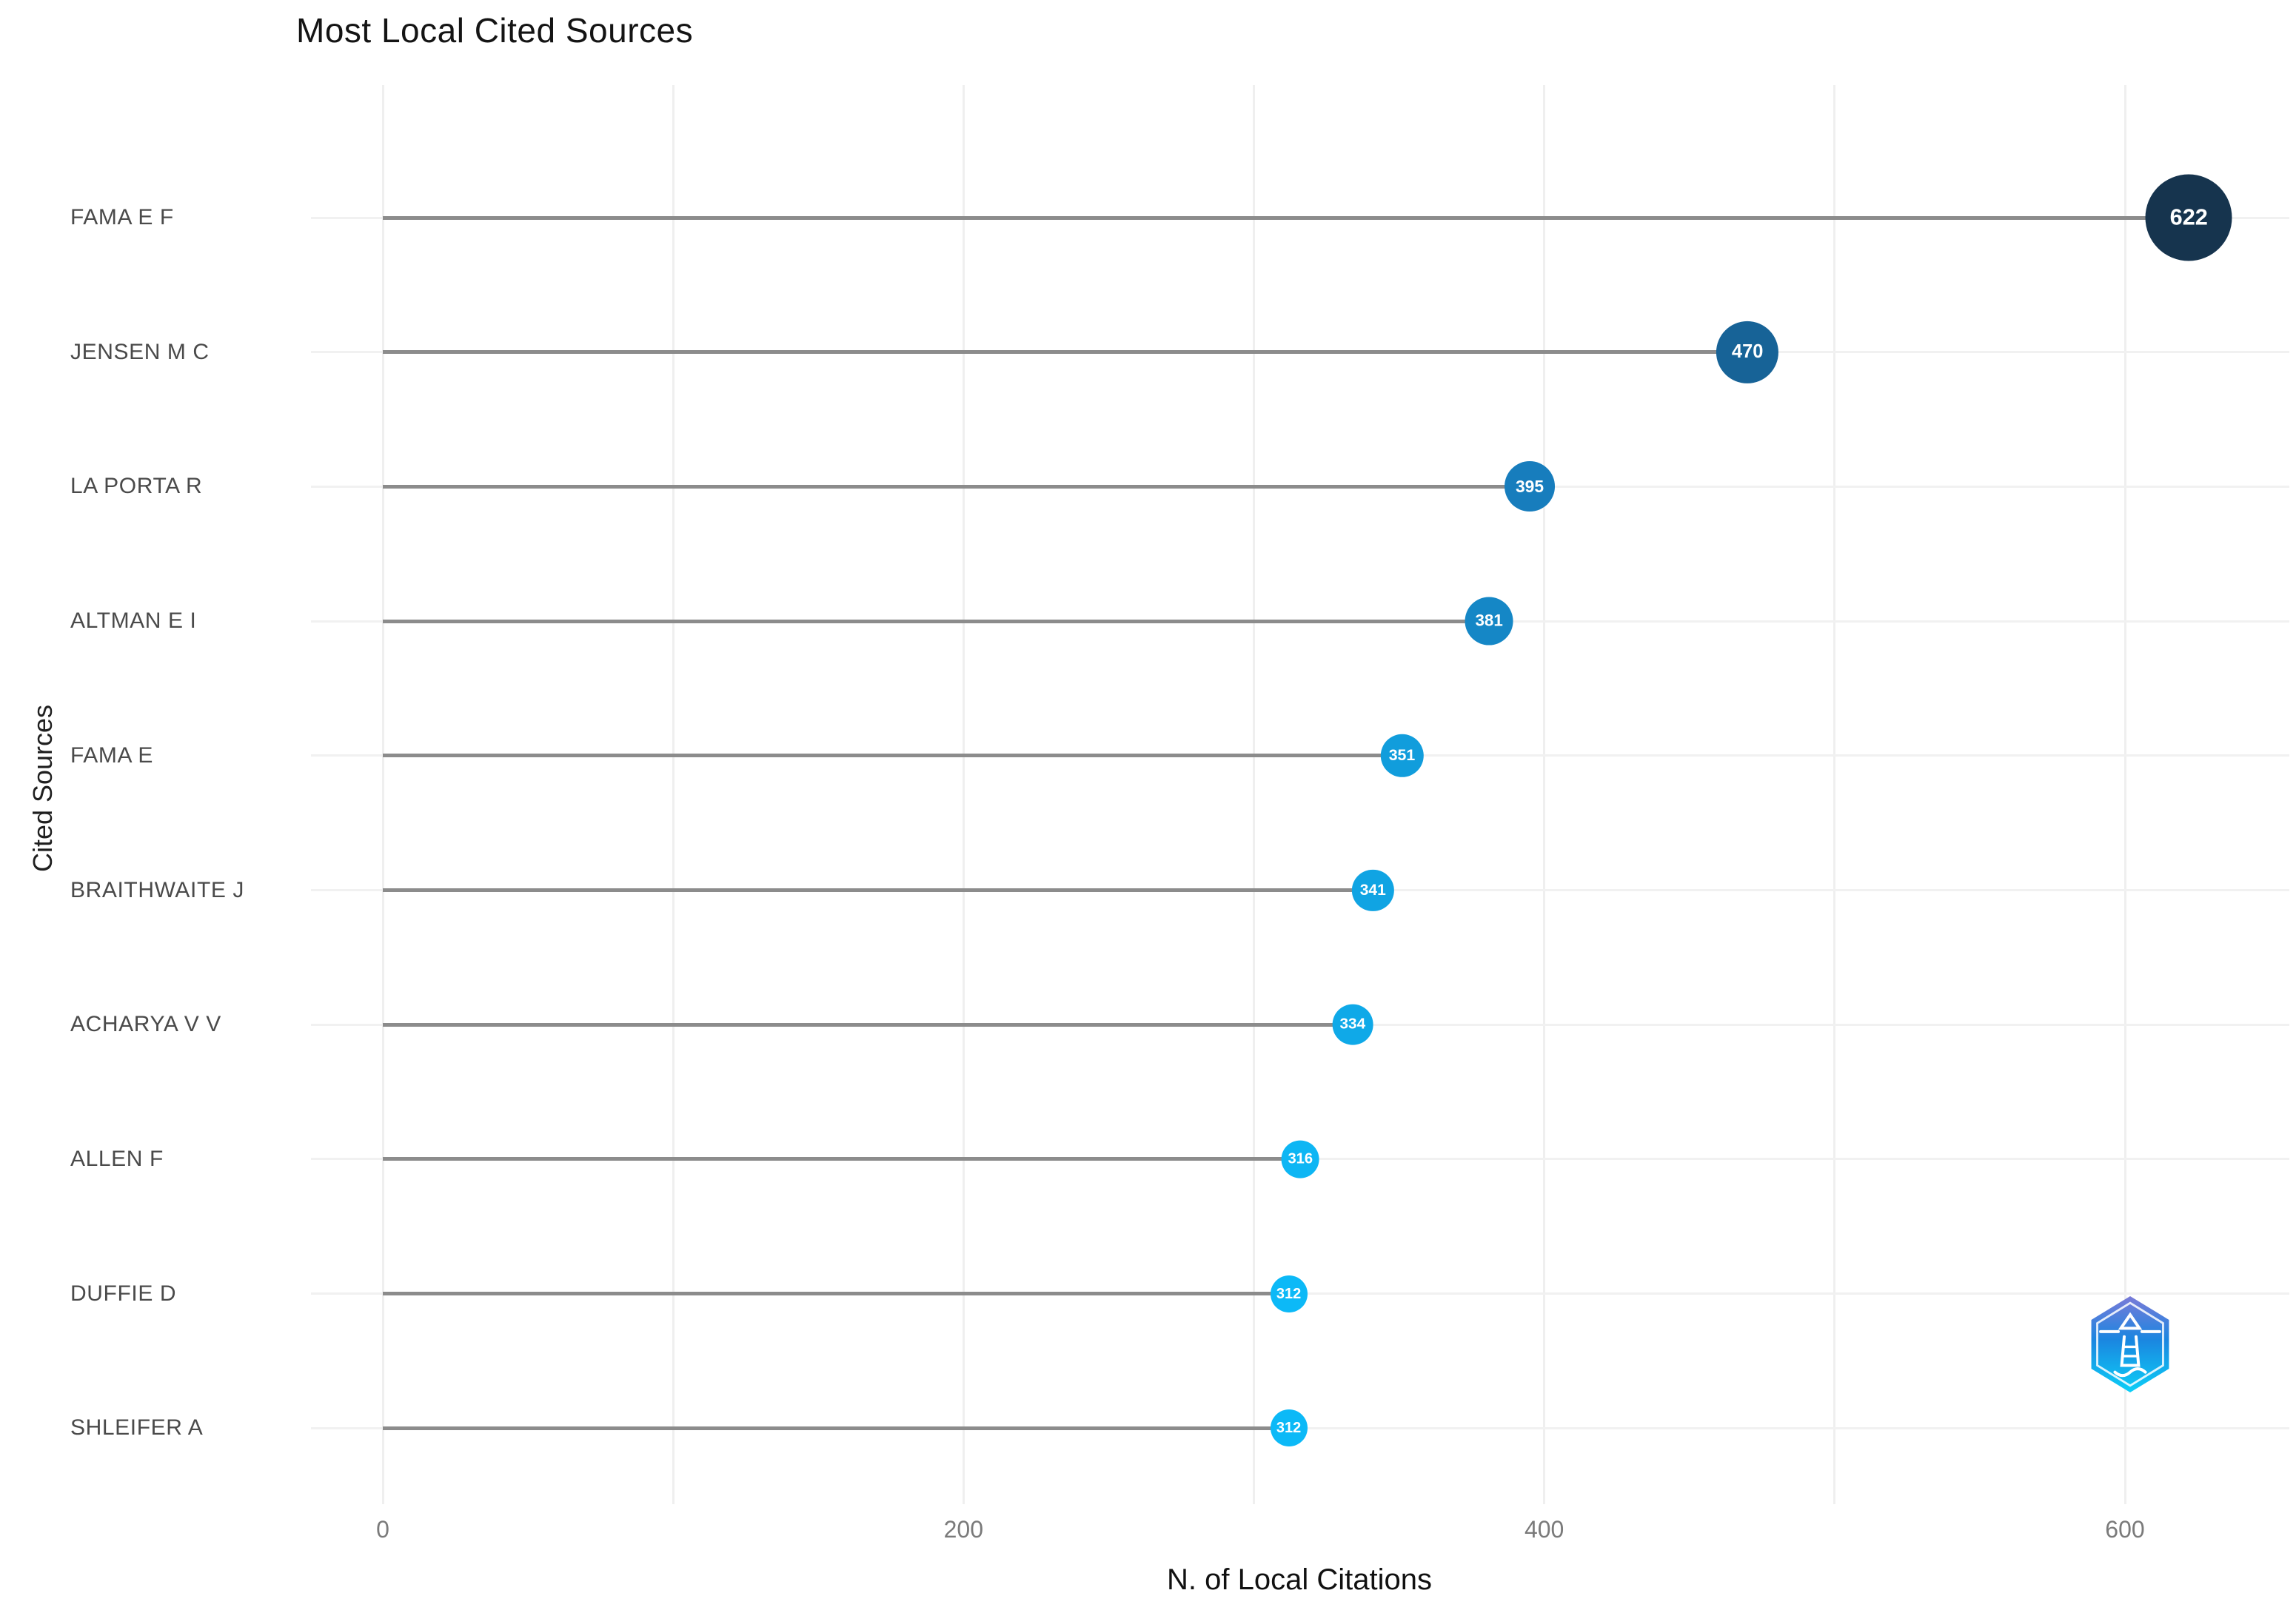 The image size is (2296, 1613). I want to click on y-axis-title: Cited Sources, so click(42, 788).